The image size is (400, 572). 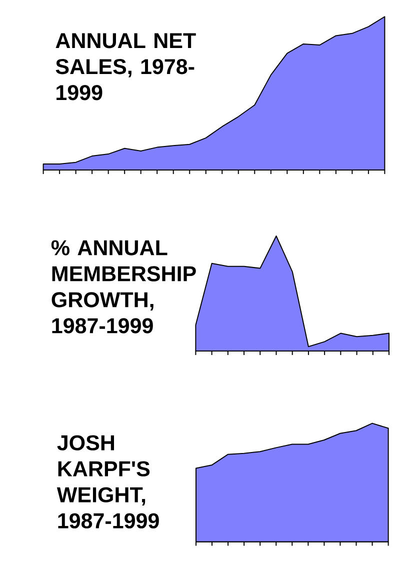 I want to click on text: JOSH KARPF'S WEIGHT, 1987-1999, so click(x=107, y=481).